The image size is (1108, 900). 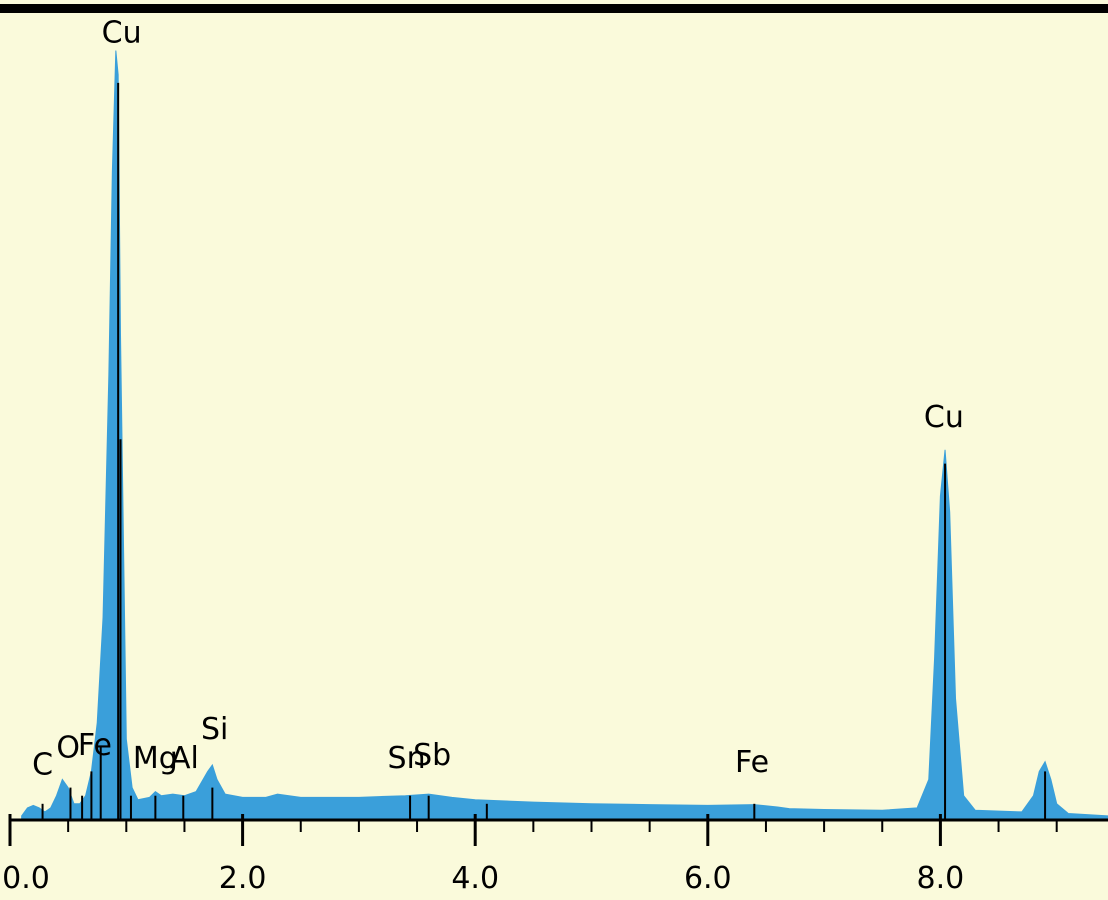 I want to click on peak-label: Sb, so click(x=432, y=755).